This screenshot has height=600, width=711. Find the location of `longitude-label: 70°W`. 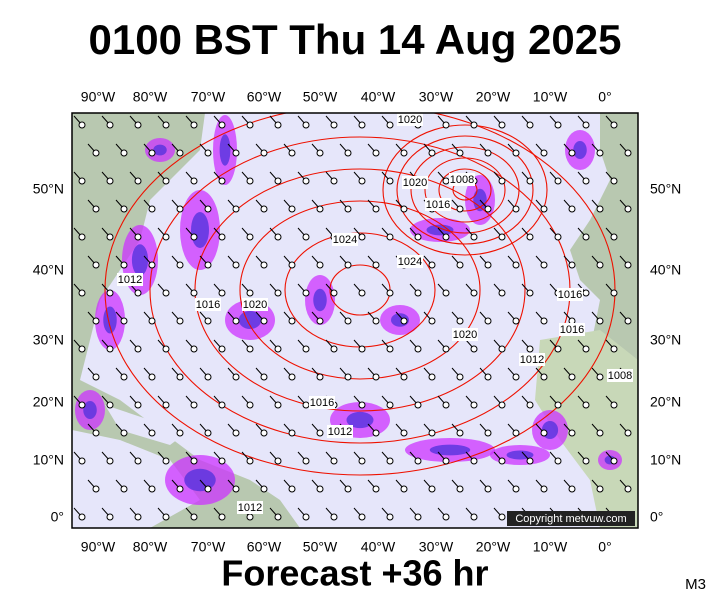

longitude-label: 70°W is located at coordinates (208, 97).